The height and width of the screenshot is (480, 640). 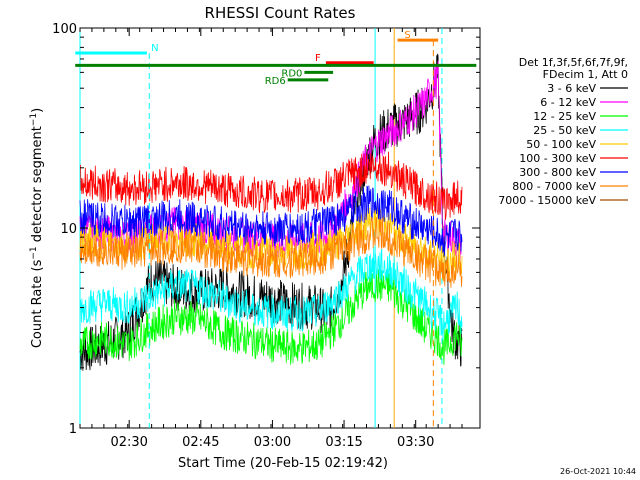 I want to click on legend-entry-label: 3 - 6 keV, so click(x=571, y=88).